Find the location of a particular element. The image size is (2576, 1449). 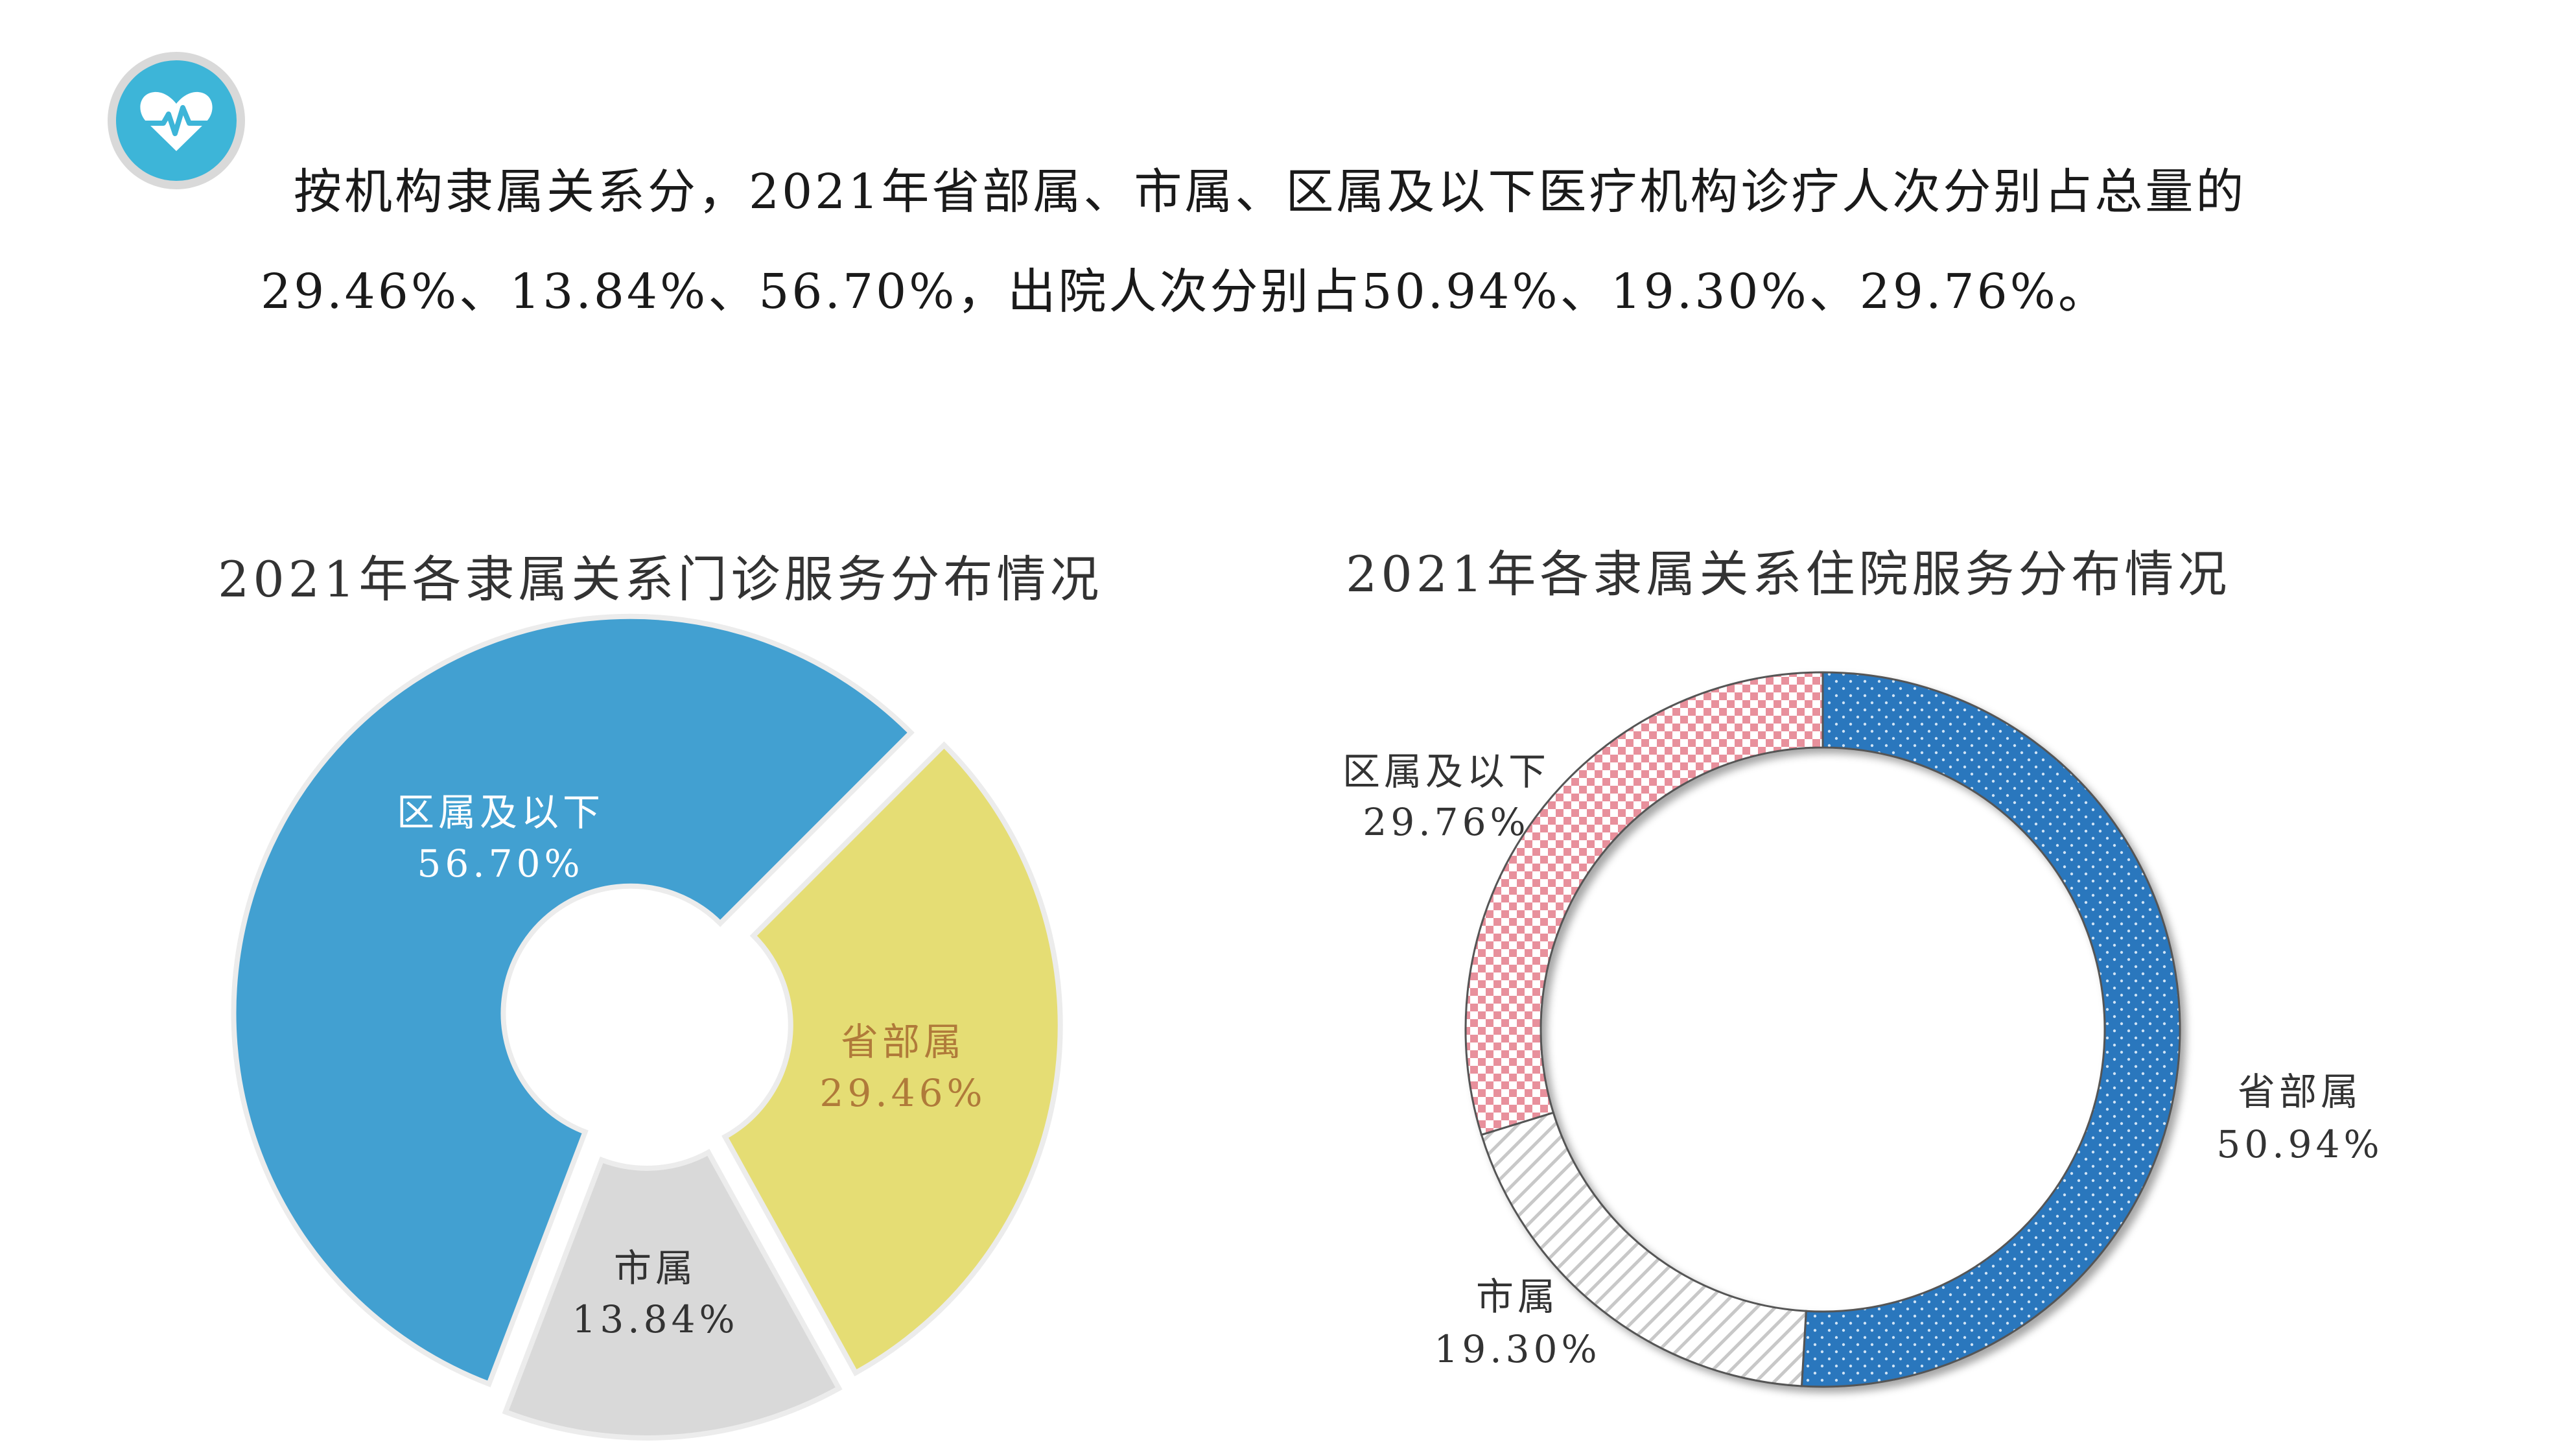

inpatient-chart-title: 2021年各隶属关系住院服务分布情况 is located at coordinates (1788, 574).